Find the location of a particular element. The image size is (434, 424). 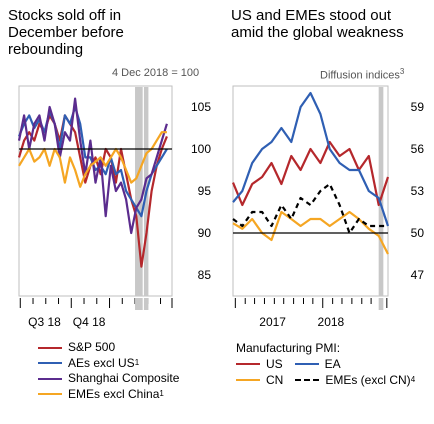

right-chart-x-tick-label: 2017 is located at coordinates (272, 322).